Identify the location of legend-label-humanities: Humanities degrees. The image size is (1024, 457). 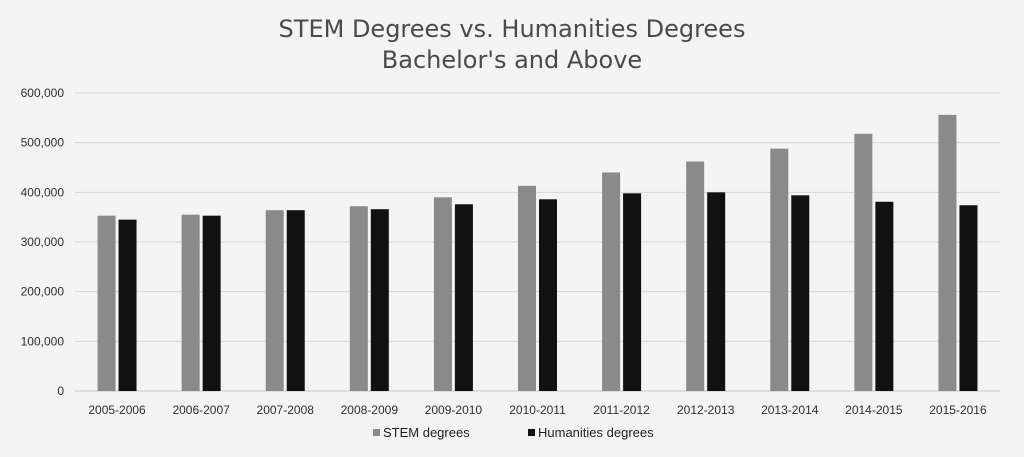
(596, 432).